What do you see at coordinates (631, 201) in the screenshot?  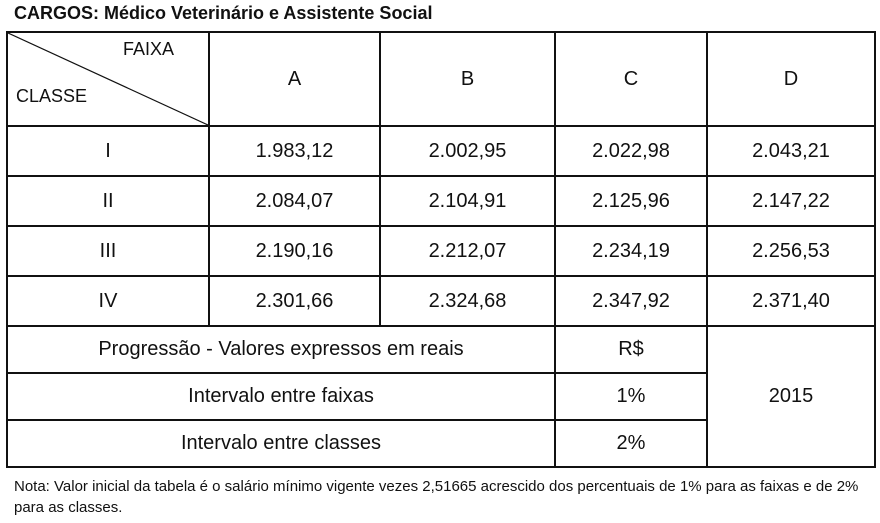 I see `table-cell: 2.125,96` at bounding box center [631, 201].